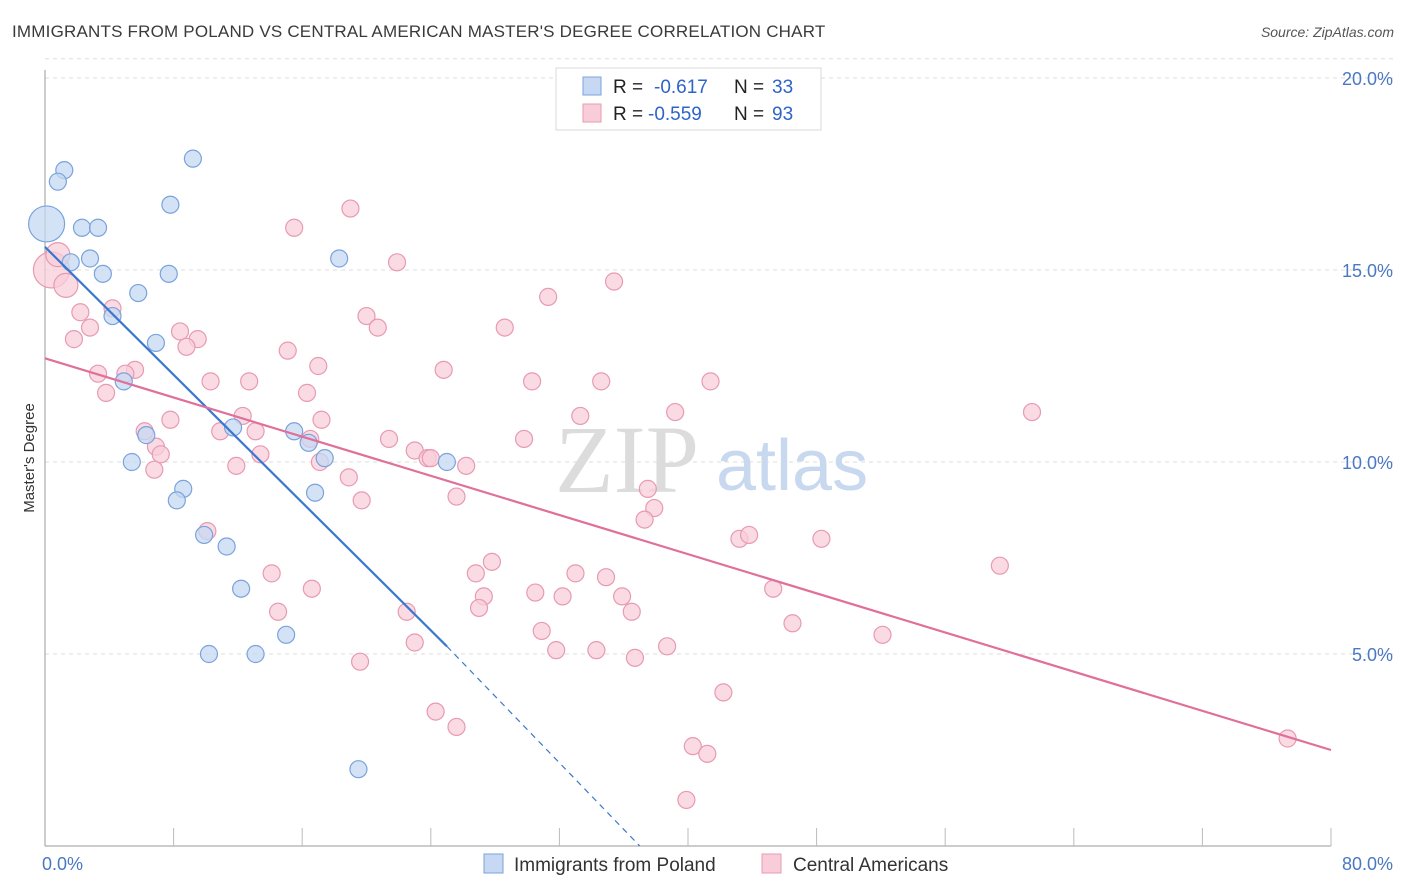  What do you see at coordinates (543, 746) in the screenshot?
I see `trend-line-poland-extension` at bounding box center [543, 746].